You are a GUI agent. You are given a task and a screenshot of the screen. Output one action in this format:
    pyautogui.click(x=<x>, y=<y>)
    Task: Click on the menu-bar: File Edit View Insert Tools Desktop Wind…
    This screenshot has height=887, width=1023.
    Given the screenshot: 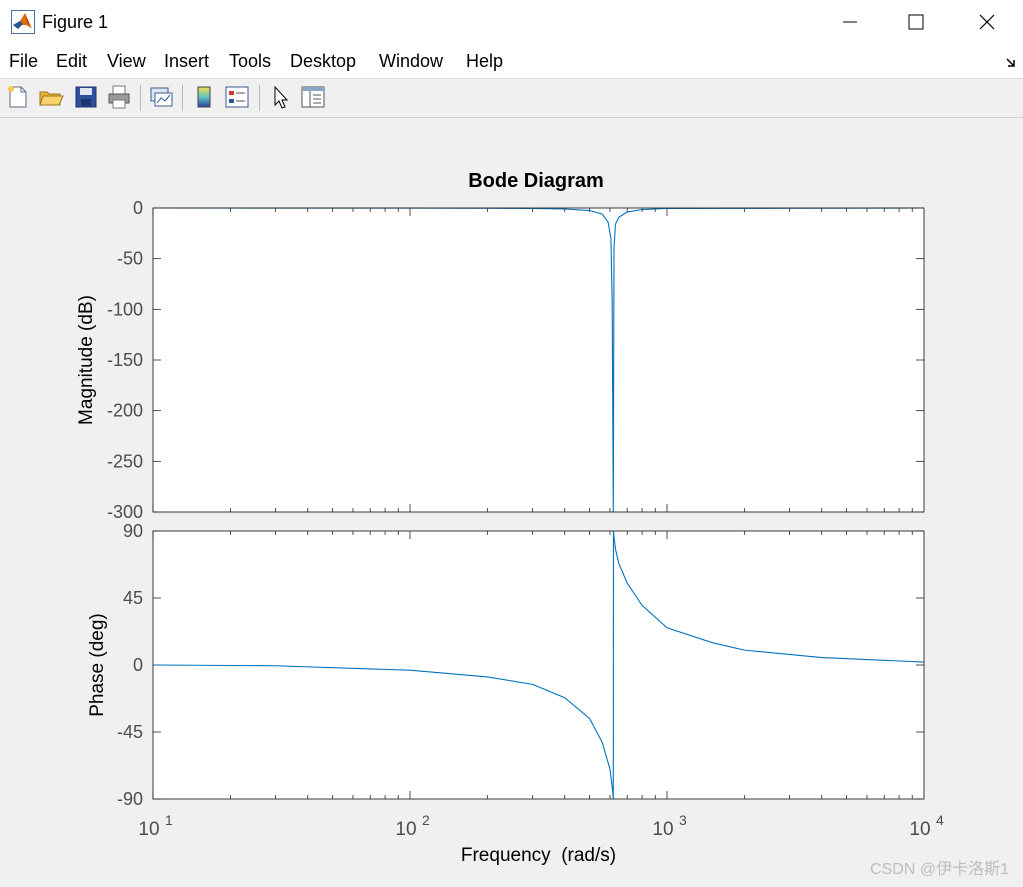 What is the action you would take?
    pyautogui.click(x=511, y=61)
    